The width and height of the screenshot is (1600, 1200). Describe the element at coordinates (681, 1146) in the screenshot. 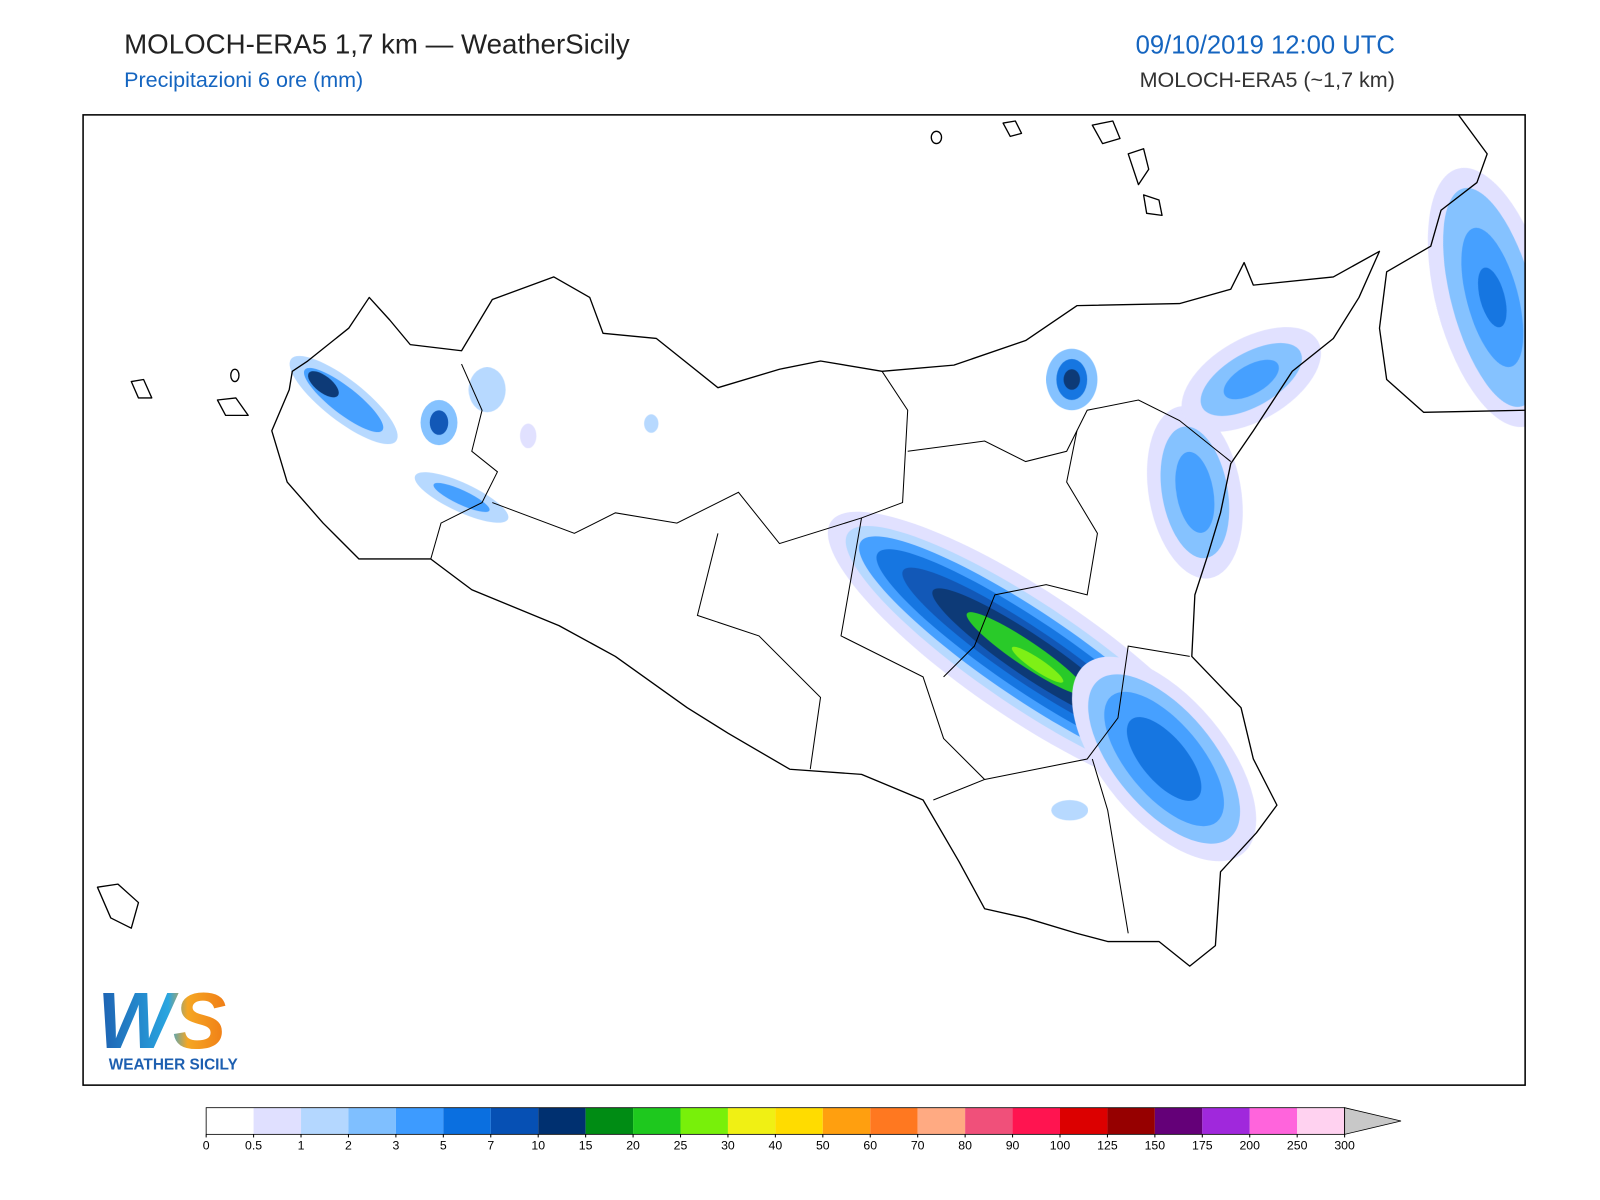

I see `colorbar-tick-label: 25` at that location.